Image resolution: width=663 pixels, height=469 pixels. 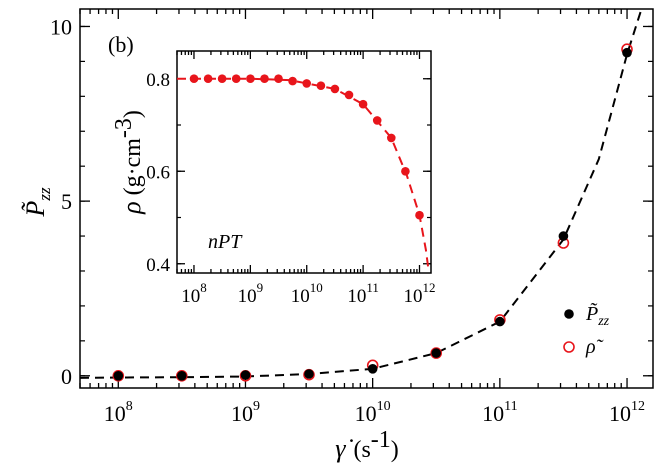 What do you see at coordinates (158, 172) in the screenshot?
I see `y-tick-label: 0.6` at bounding box center [158, 172].